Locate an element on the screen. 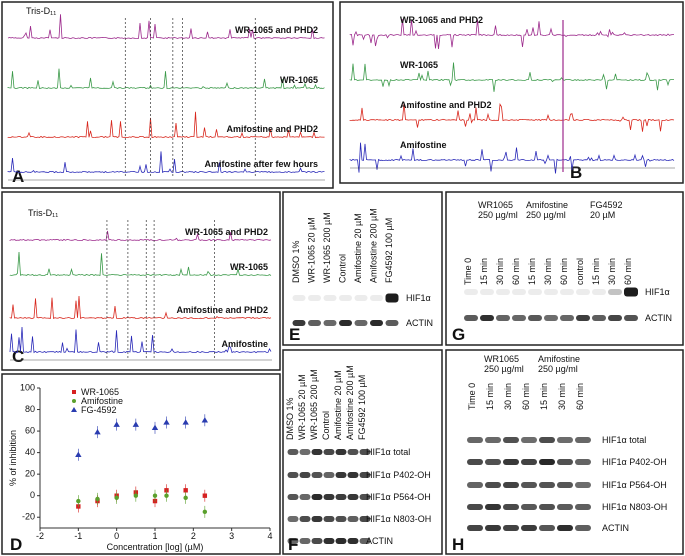 Image resolution: width=685 pixels, height=556 pixels. row-label: HIF1α total is located at coordinates (388, 452).